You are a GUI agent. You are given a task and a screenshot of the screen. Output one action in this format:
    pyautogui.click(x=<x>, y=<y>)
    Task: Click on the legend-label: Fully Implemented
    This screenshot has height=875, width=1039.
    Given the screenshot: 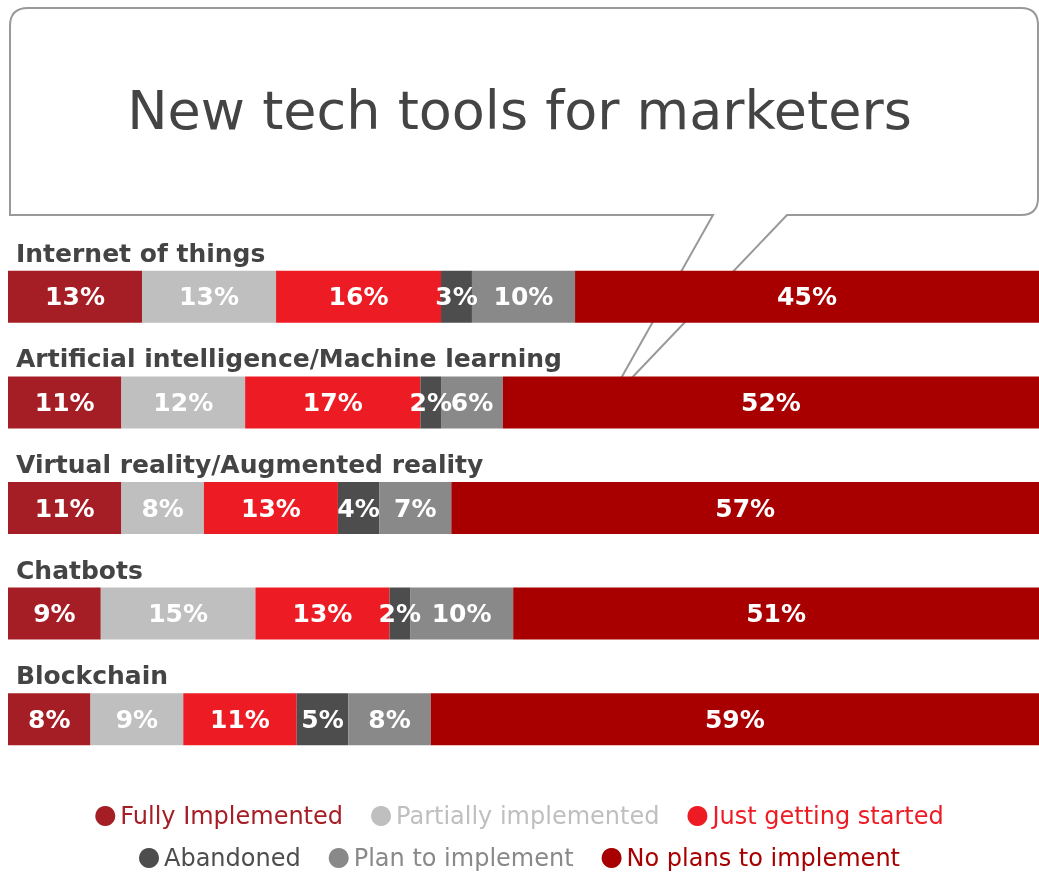 What is the action you would take?
    pyautogui.click(x=232, y=816)
    